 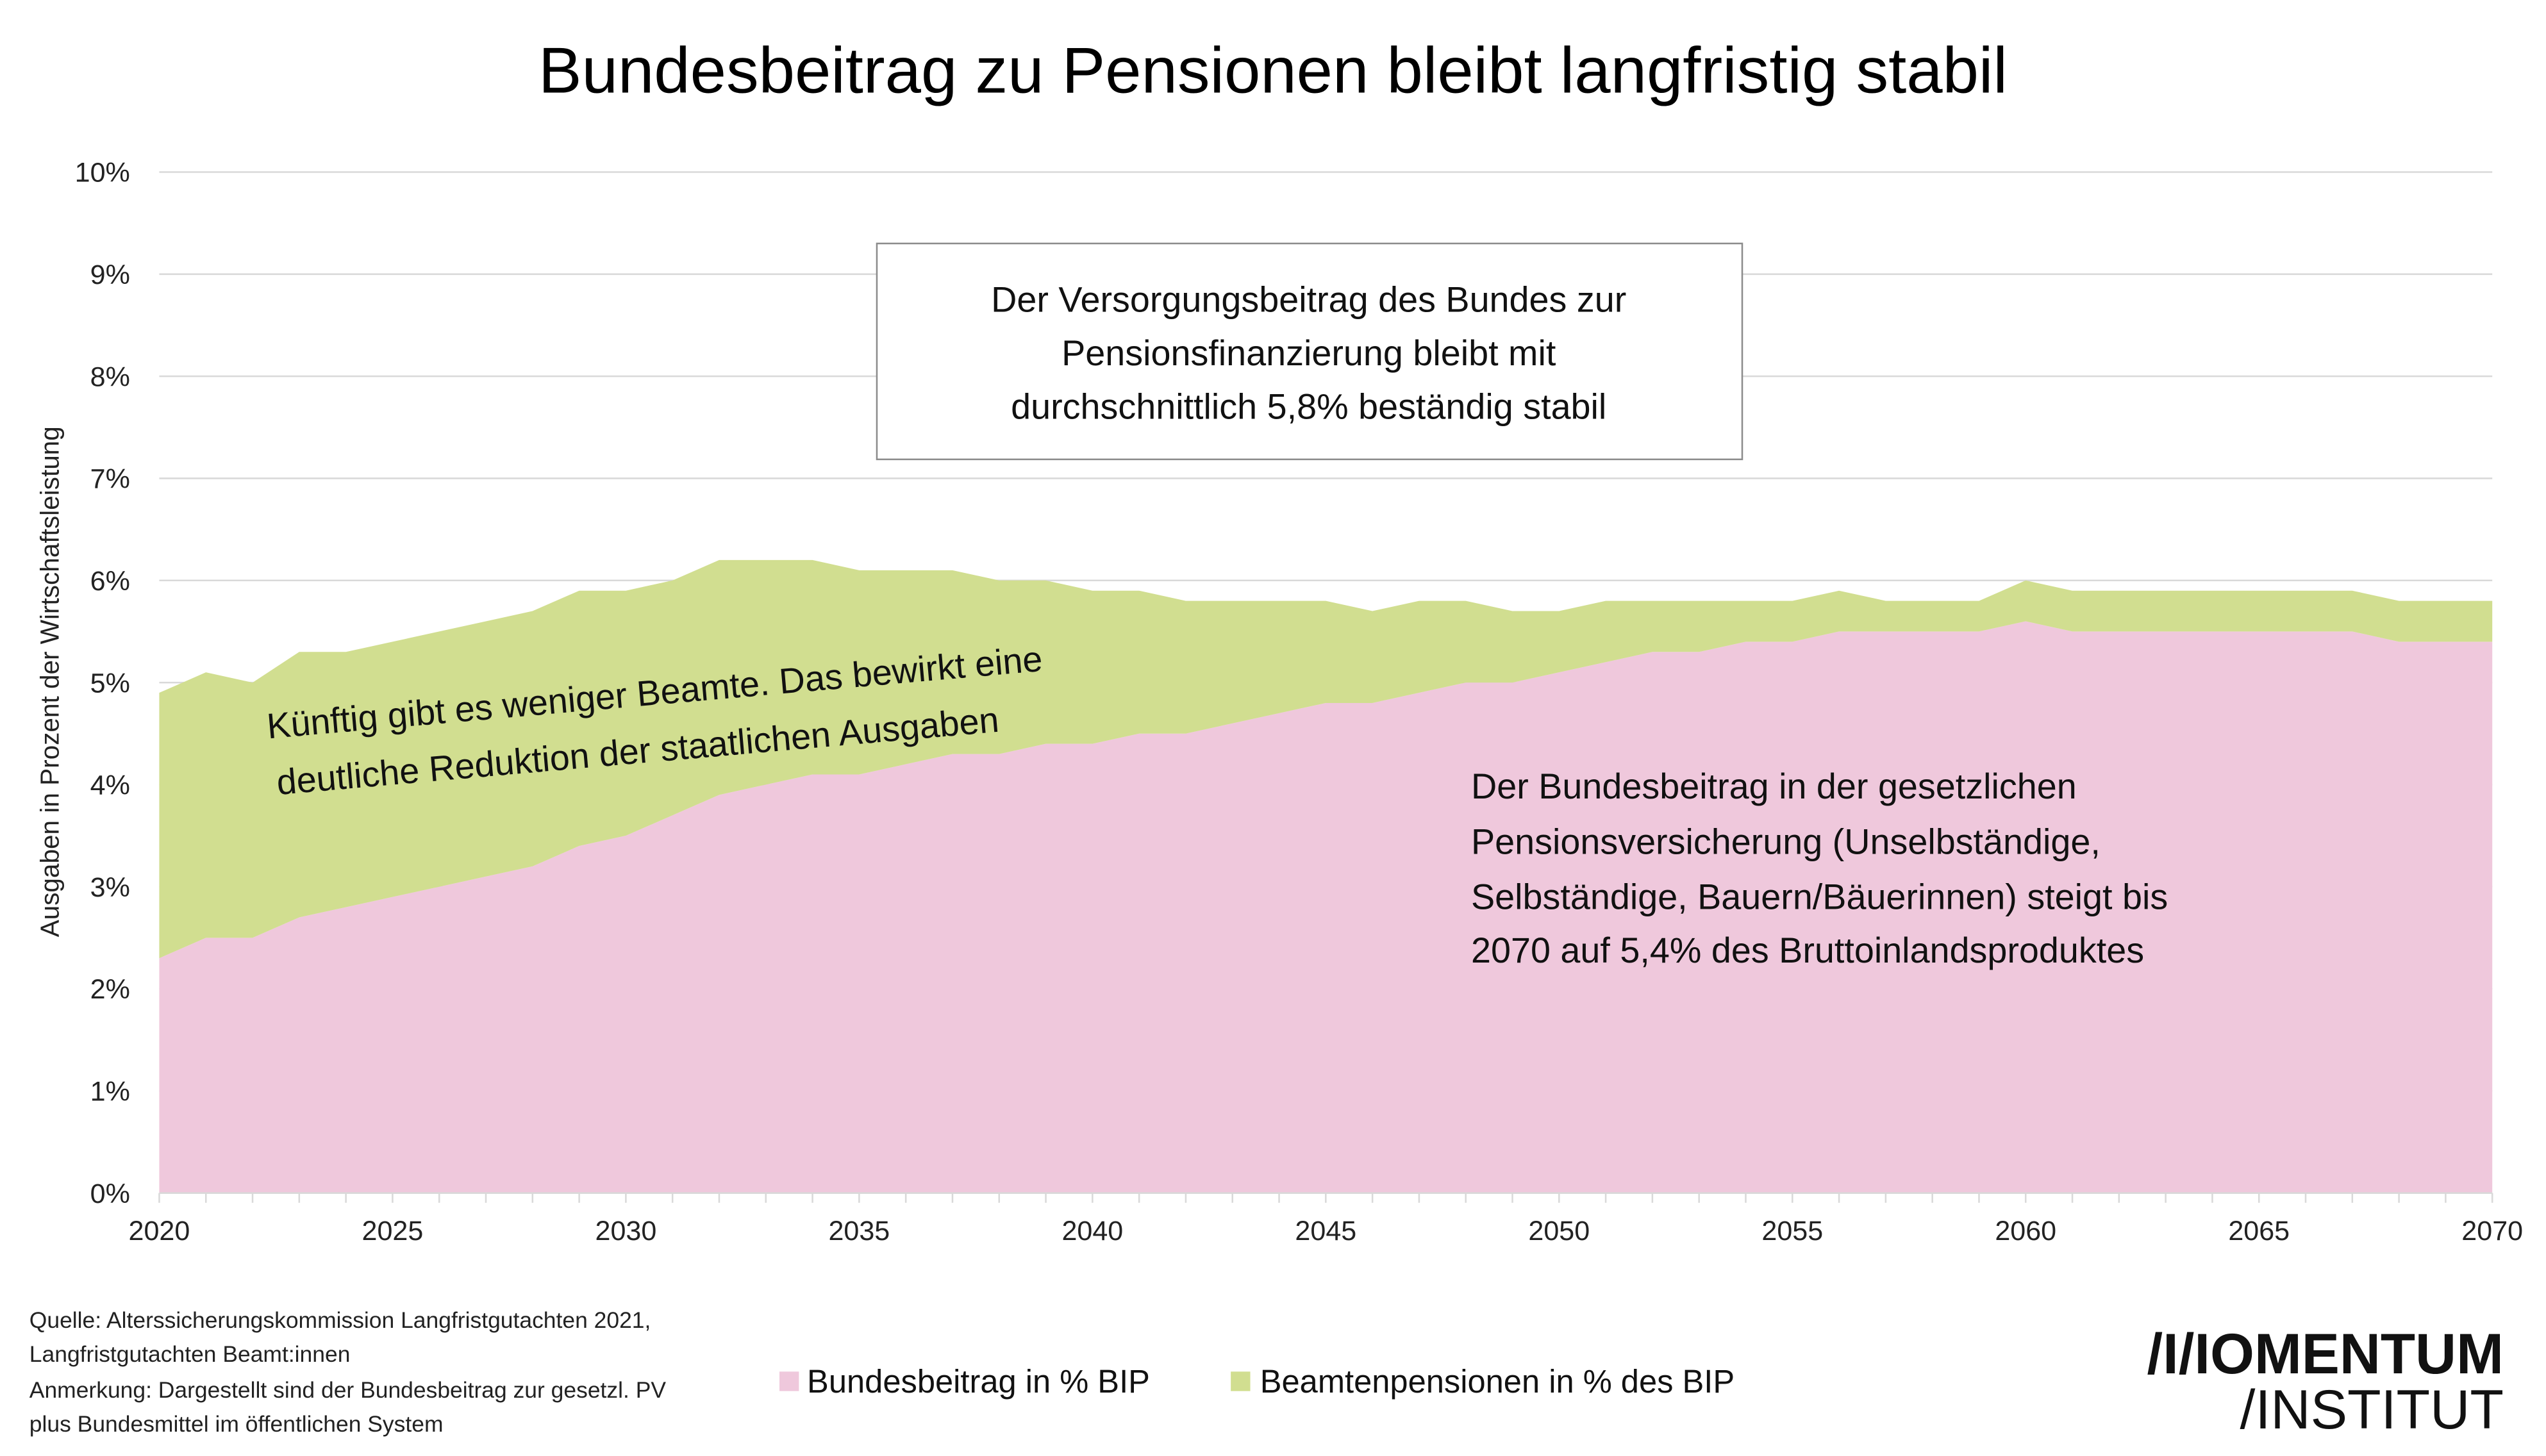 What do you see at coordinates (110, 1194) in the screenshot?
I see `y-tick-label: 0%` at bounding box center [110, 1194].